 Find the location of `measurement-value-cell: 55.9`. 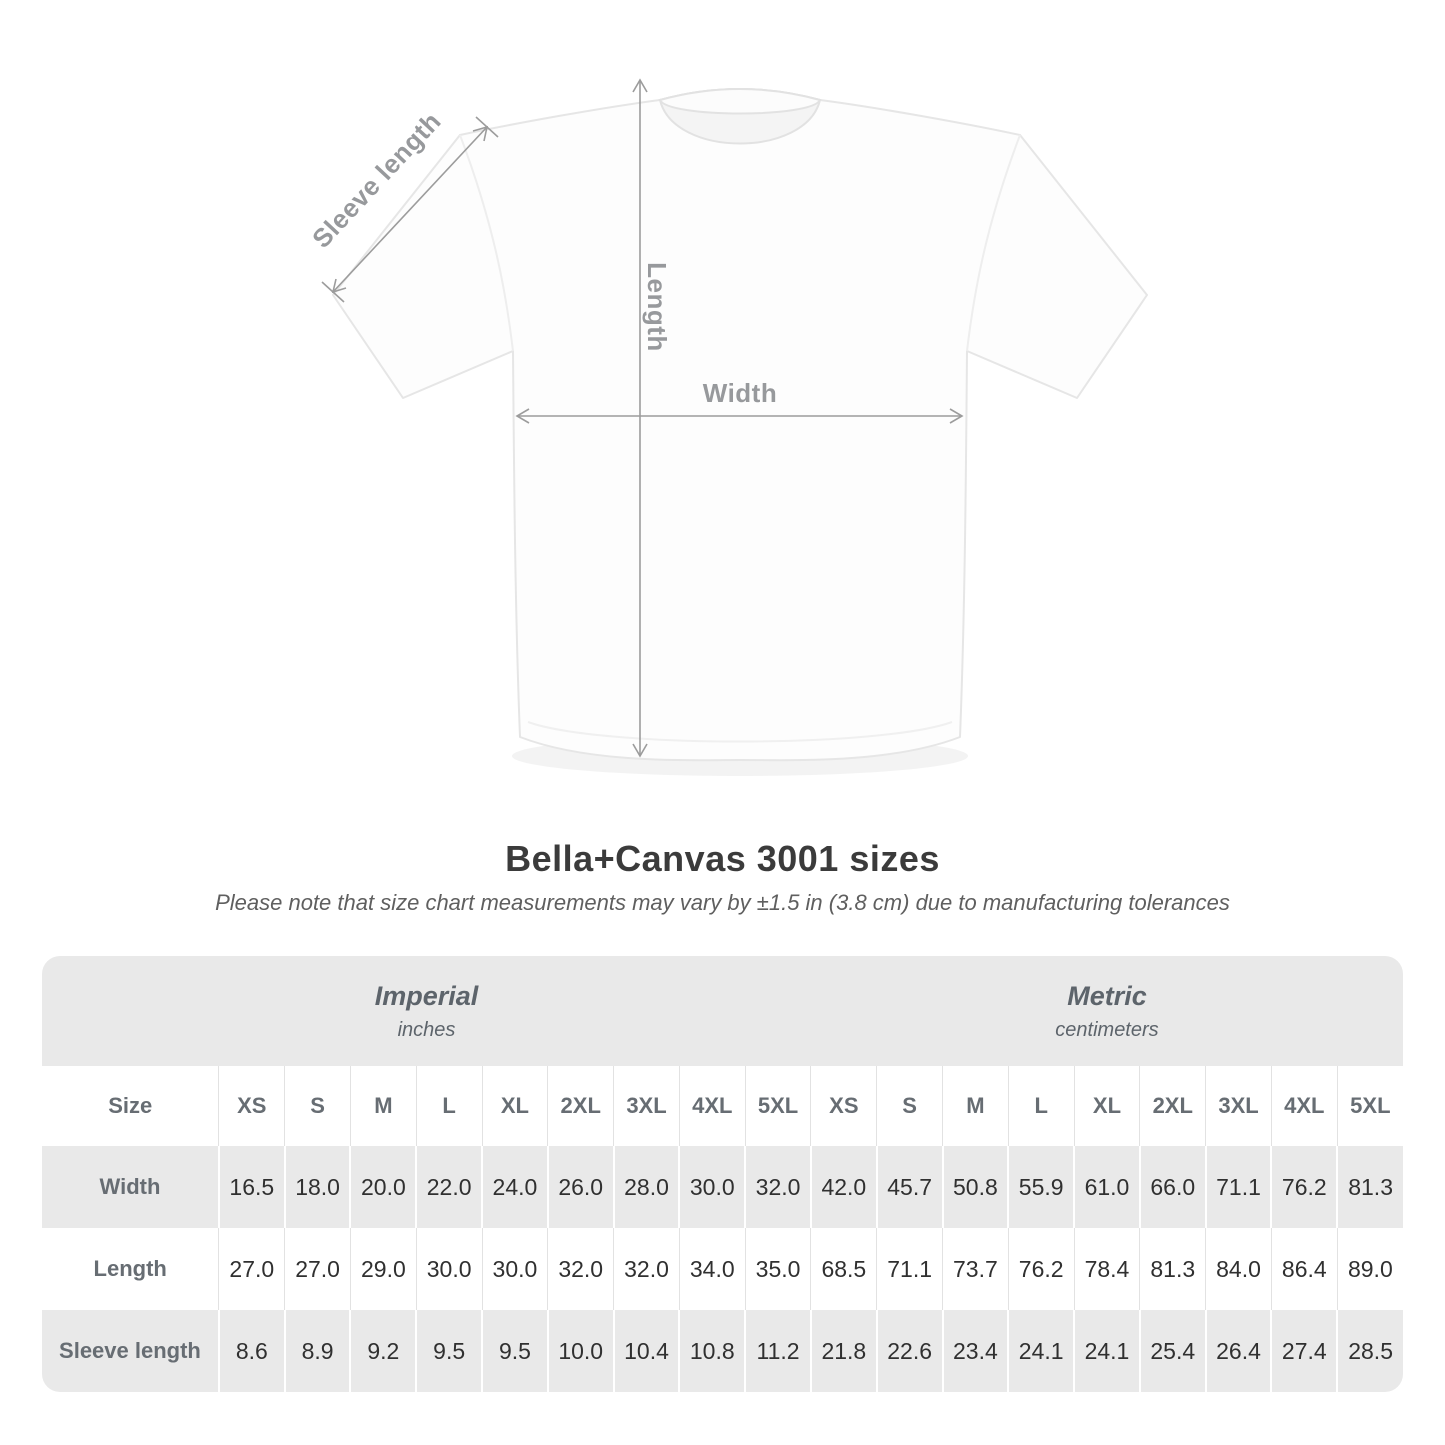

measurement-value-cell: 55.9 is located at coordinates (1041, 1187).